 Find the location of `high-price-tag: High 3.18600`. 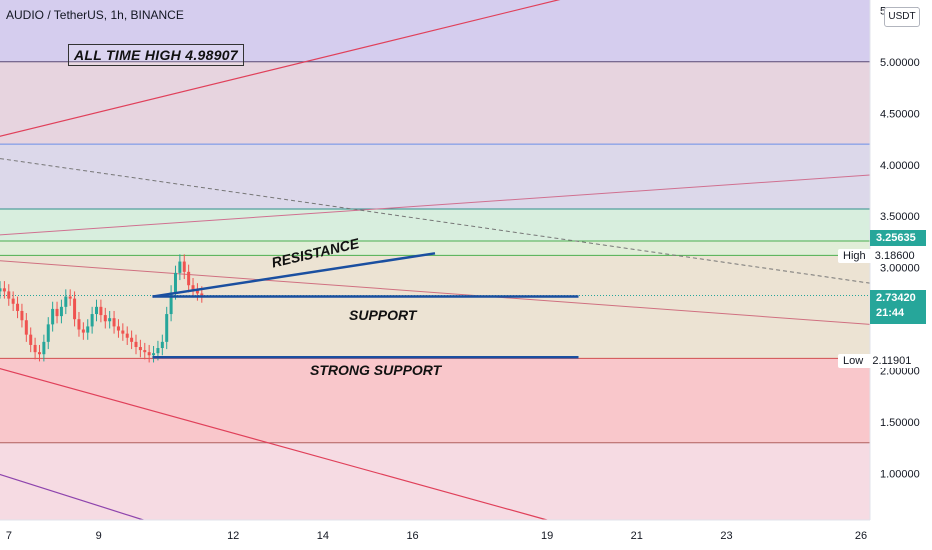

high-price-tag: High 3.18600 is located at coordinates (879, 256).